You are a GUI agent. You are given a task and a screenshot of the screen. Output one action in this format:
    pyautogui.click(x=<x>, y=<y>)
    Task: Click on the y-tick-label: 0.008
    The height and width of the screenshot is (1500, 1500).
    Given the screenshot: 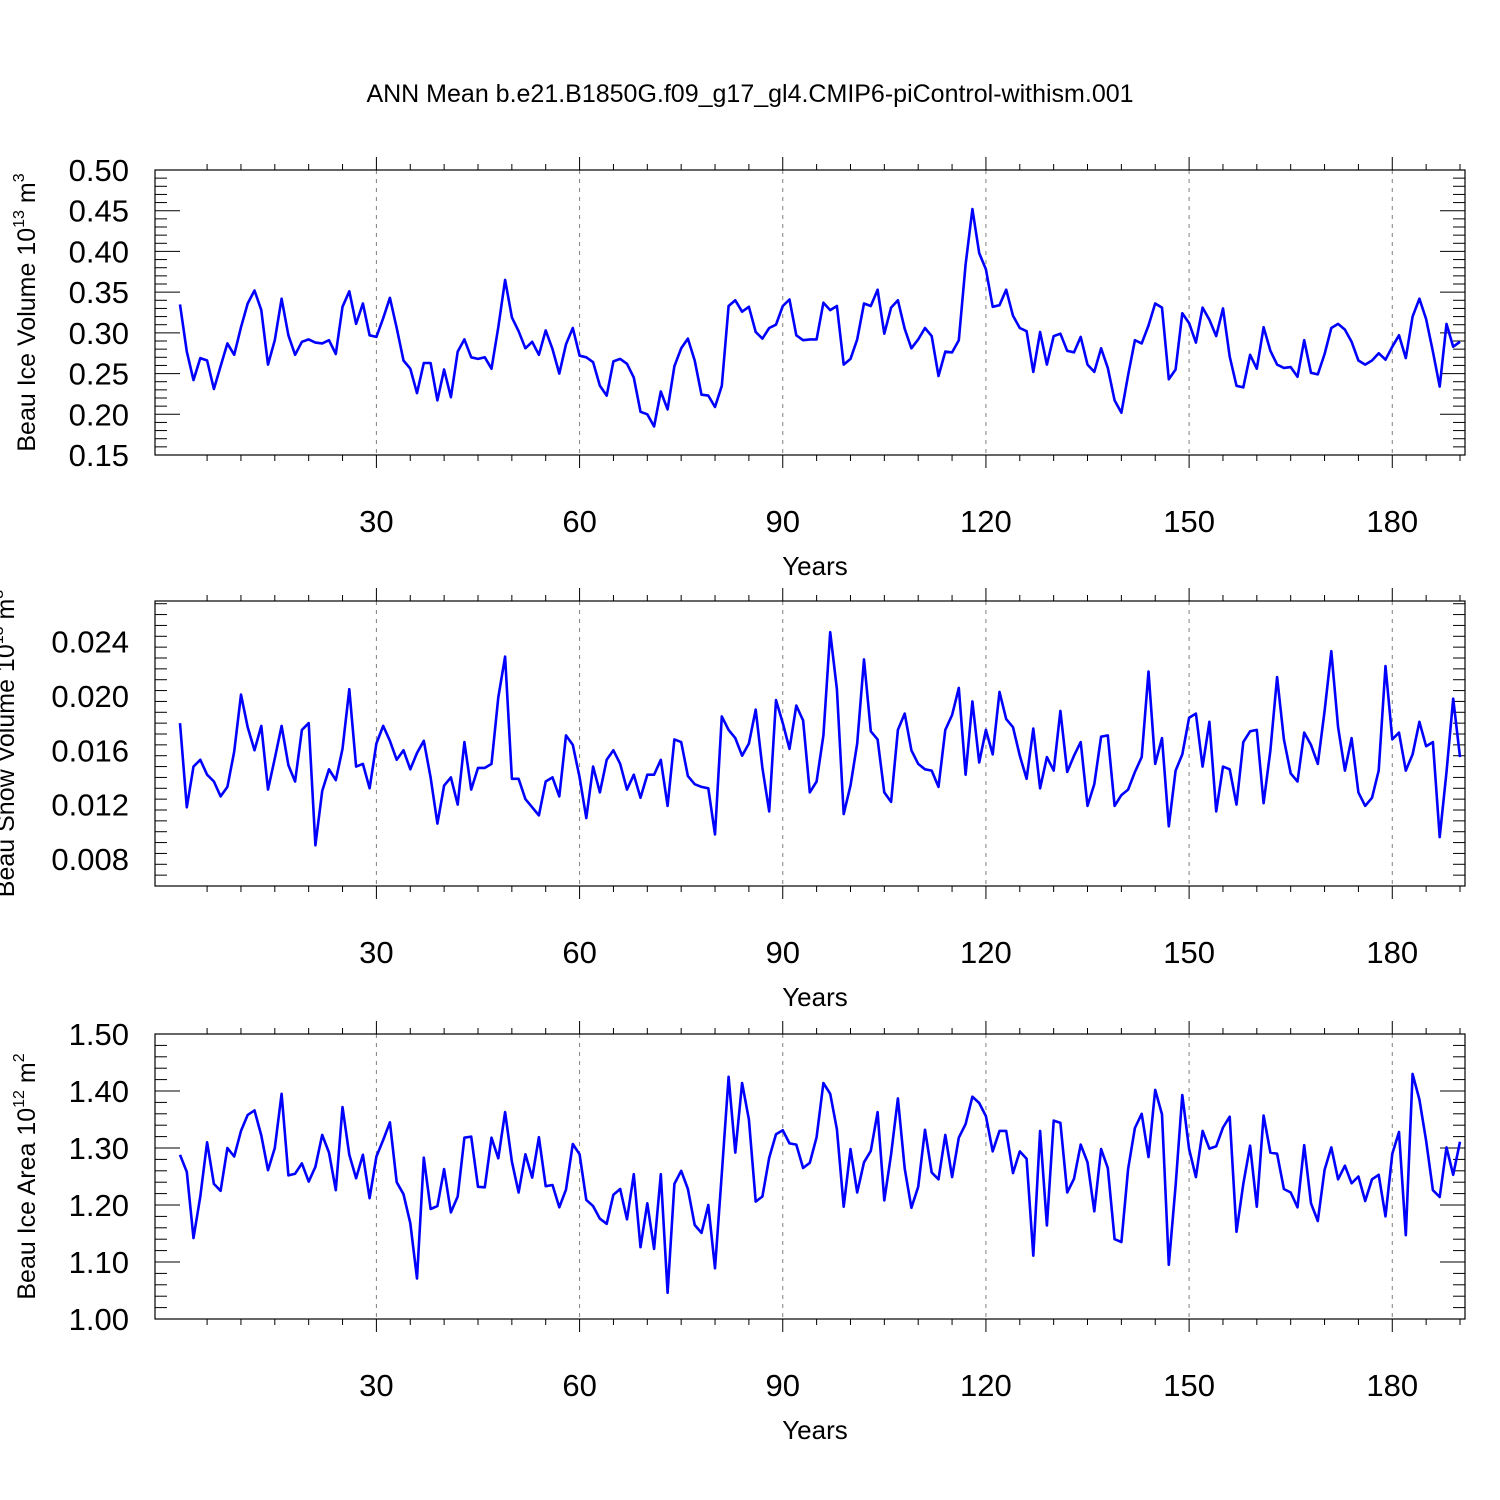 What is the action you would take?
    pyautogui.click(x=90, y=859)
    